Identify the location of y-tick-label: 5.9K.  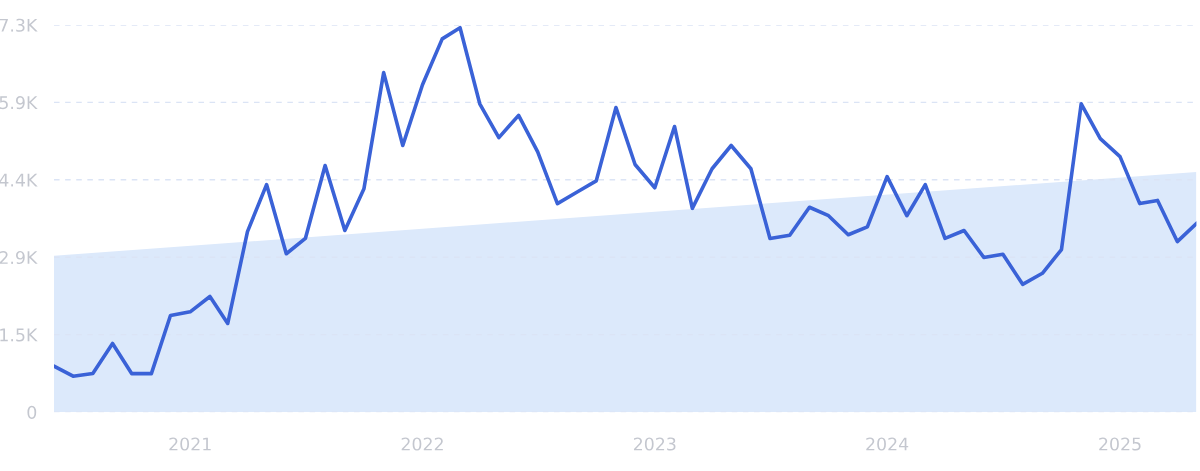
(19, 103).